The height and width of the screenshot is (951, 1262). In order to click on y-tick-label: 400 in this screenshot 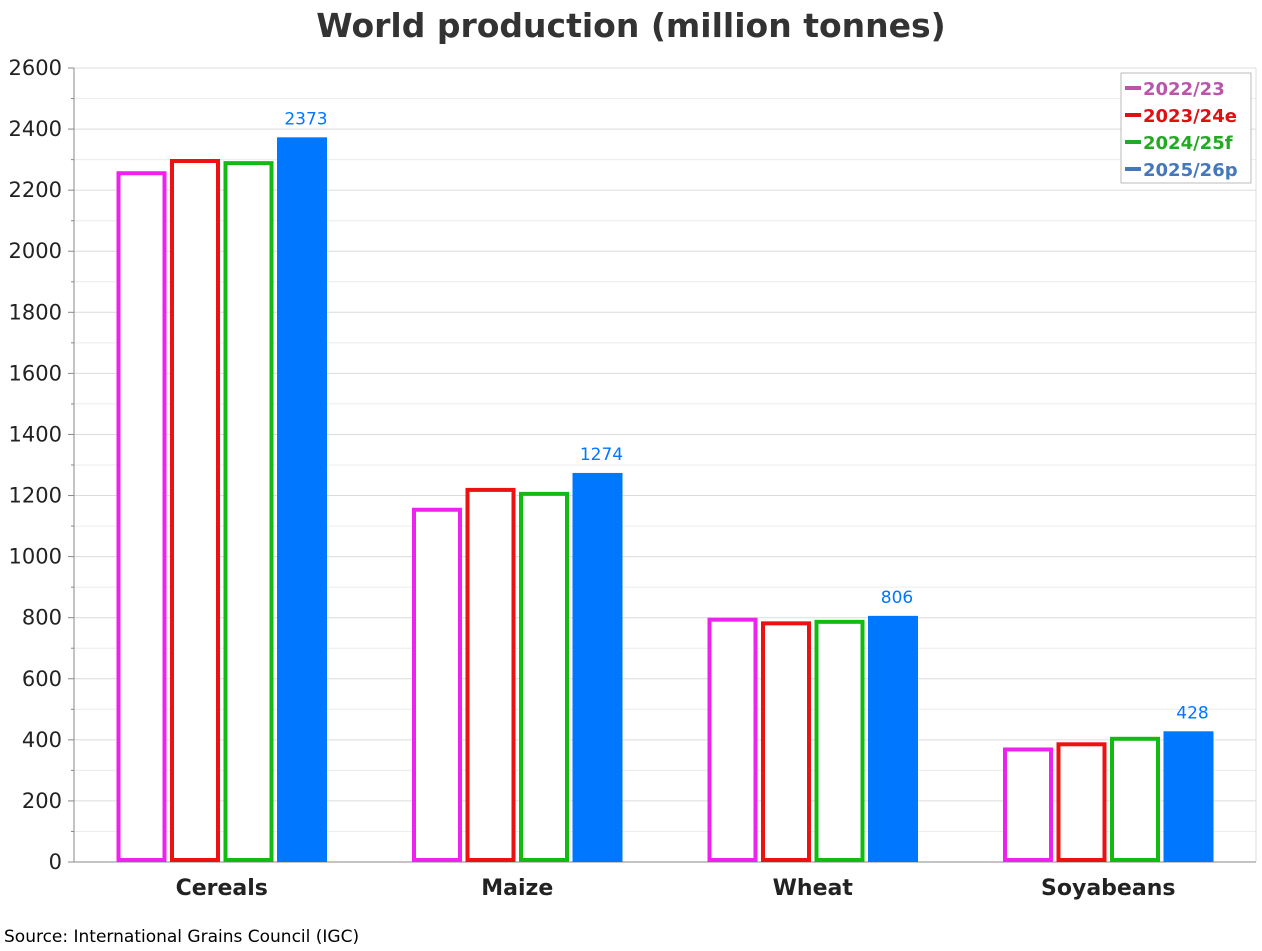, I will do `click(42, 740)`.